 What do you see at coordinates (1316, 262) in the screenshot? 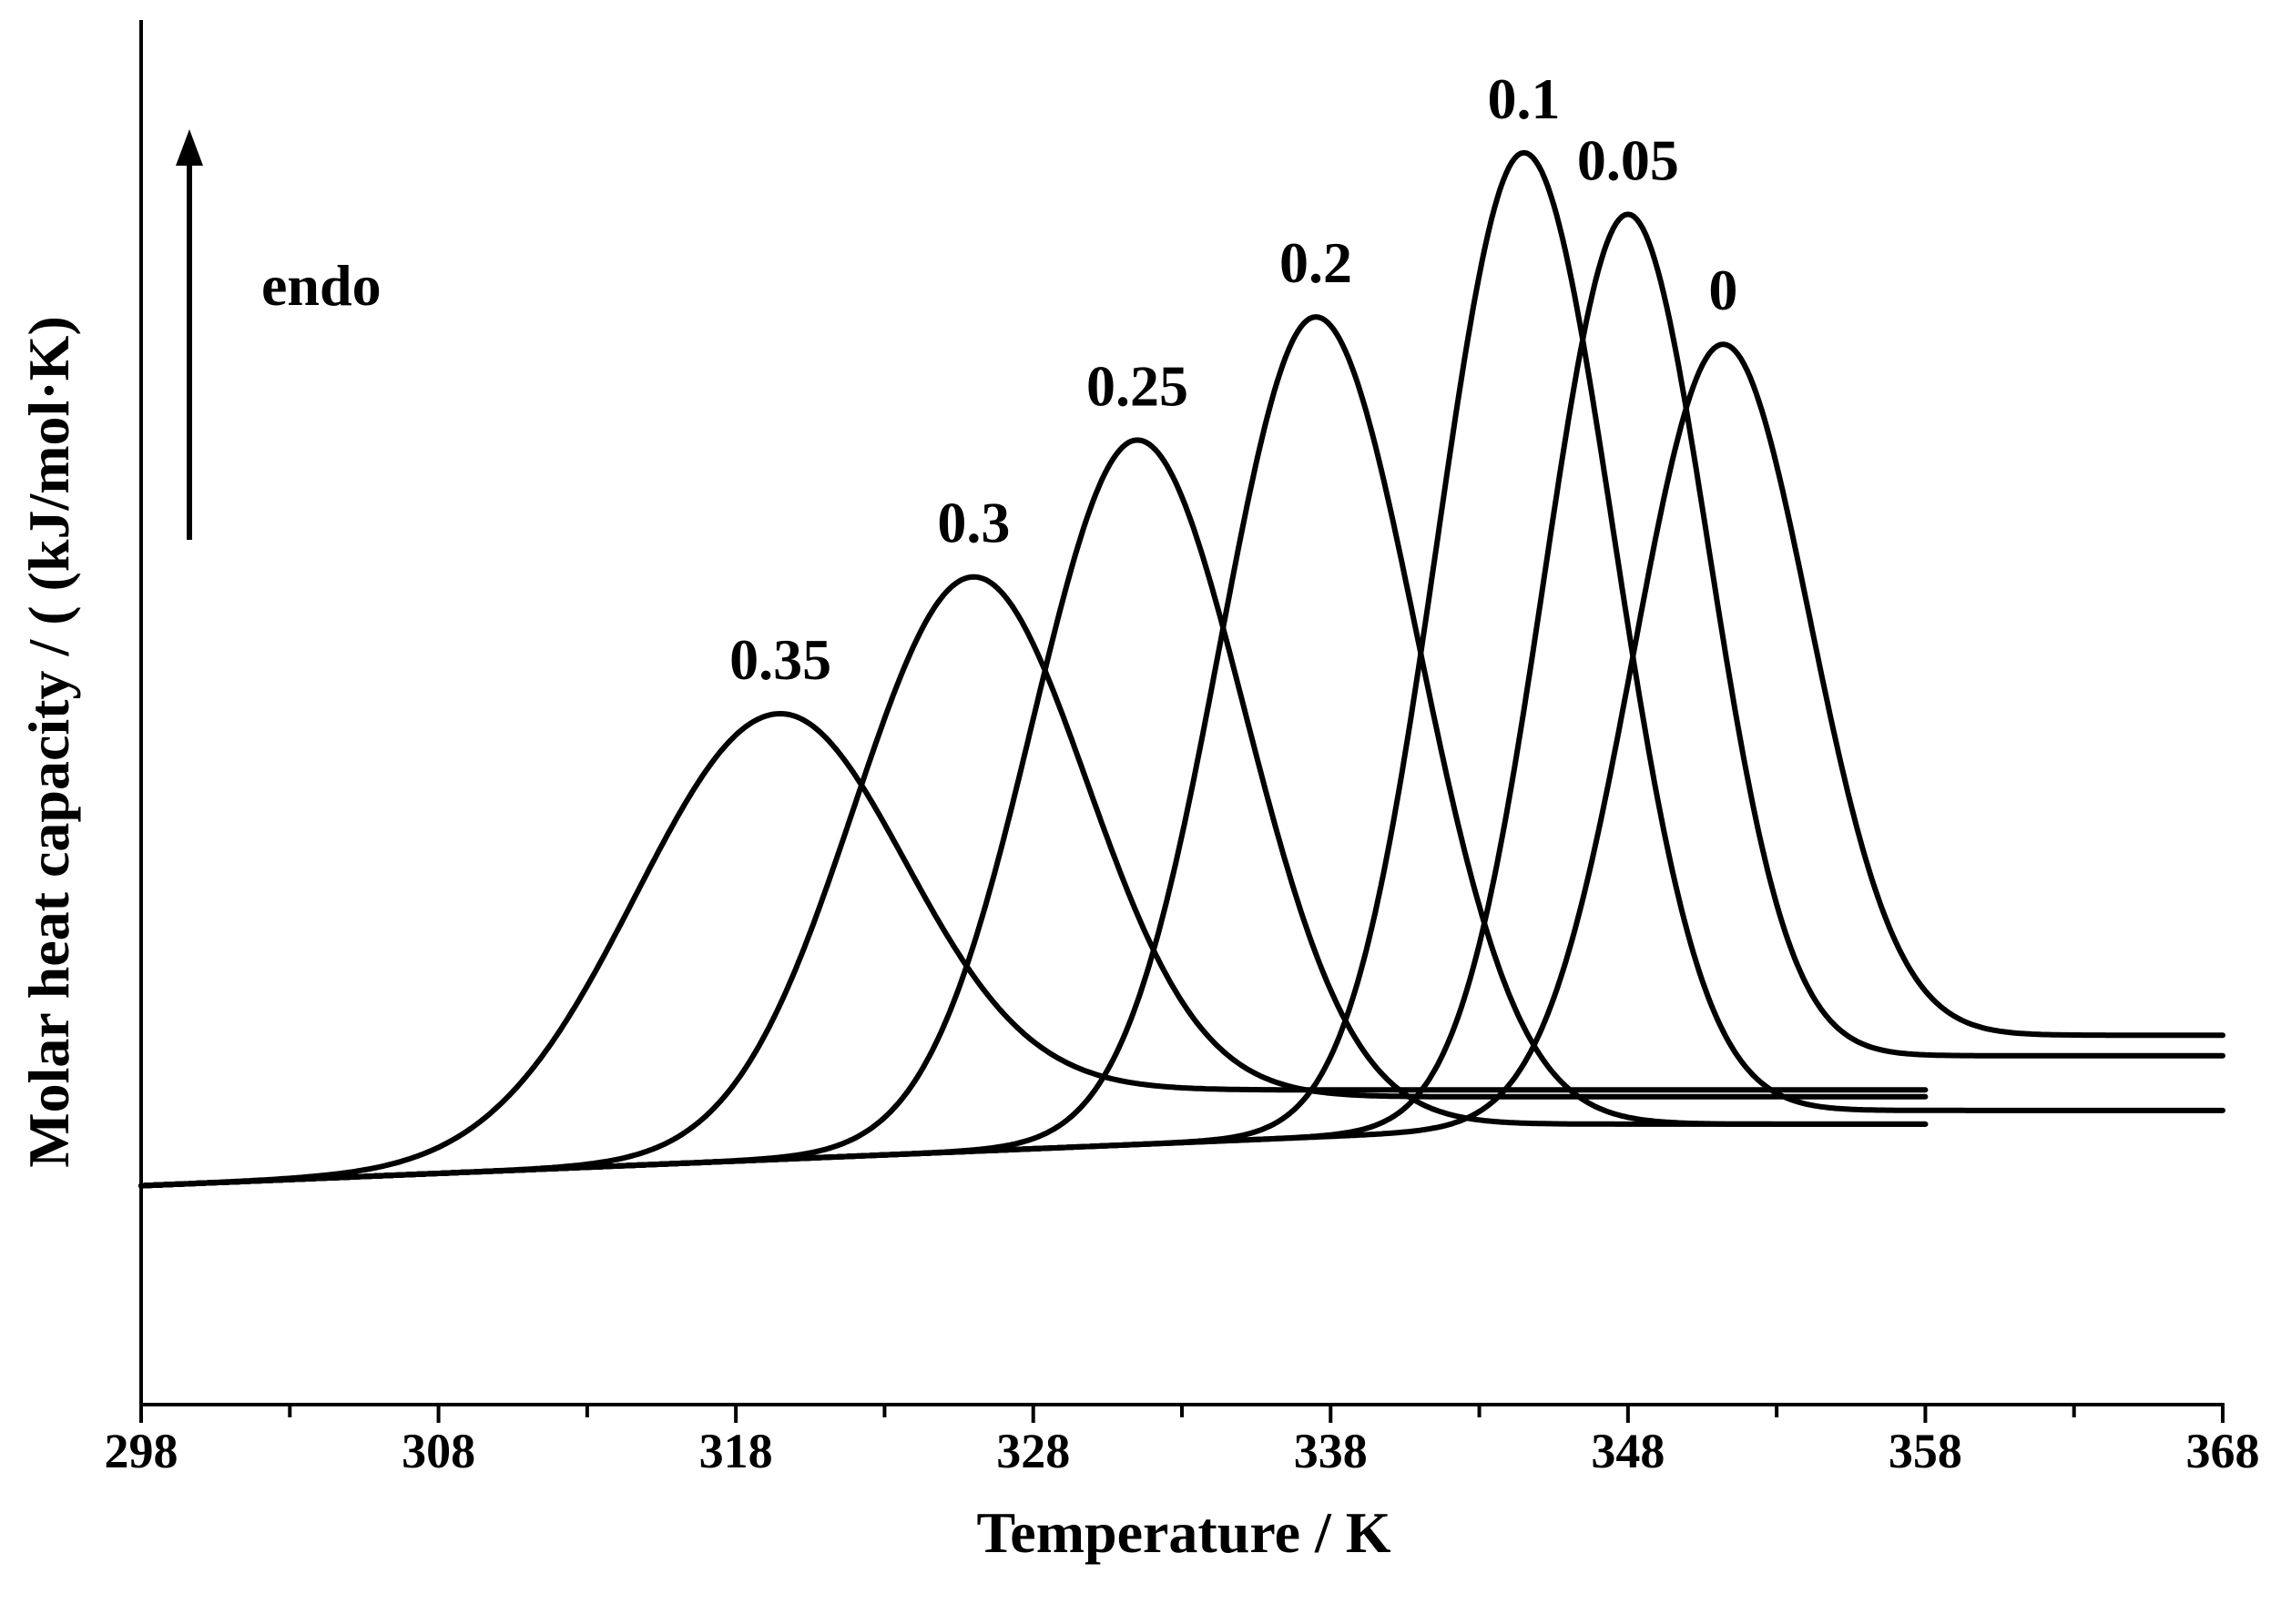
I see `series-label-0.2: 0.2` at bounding box center [1316, 262].